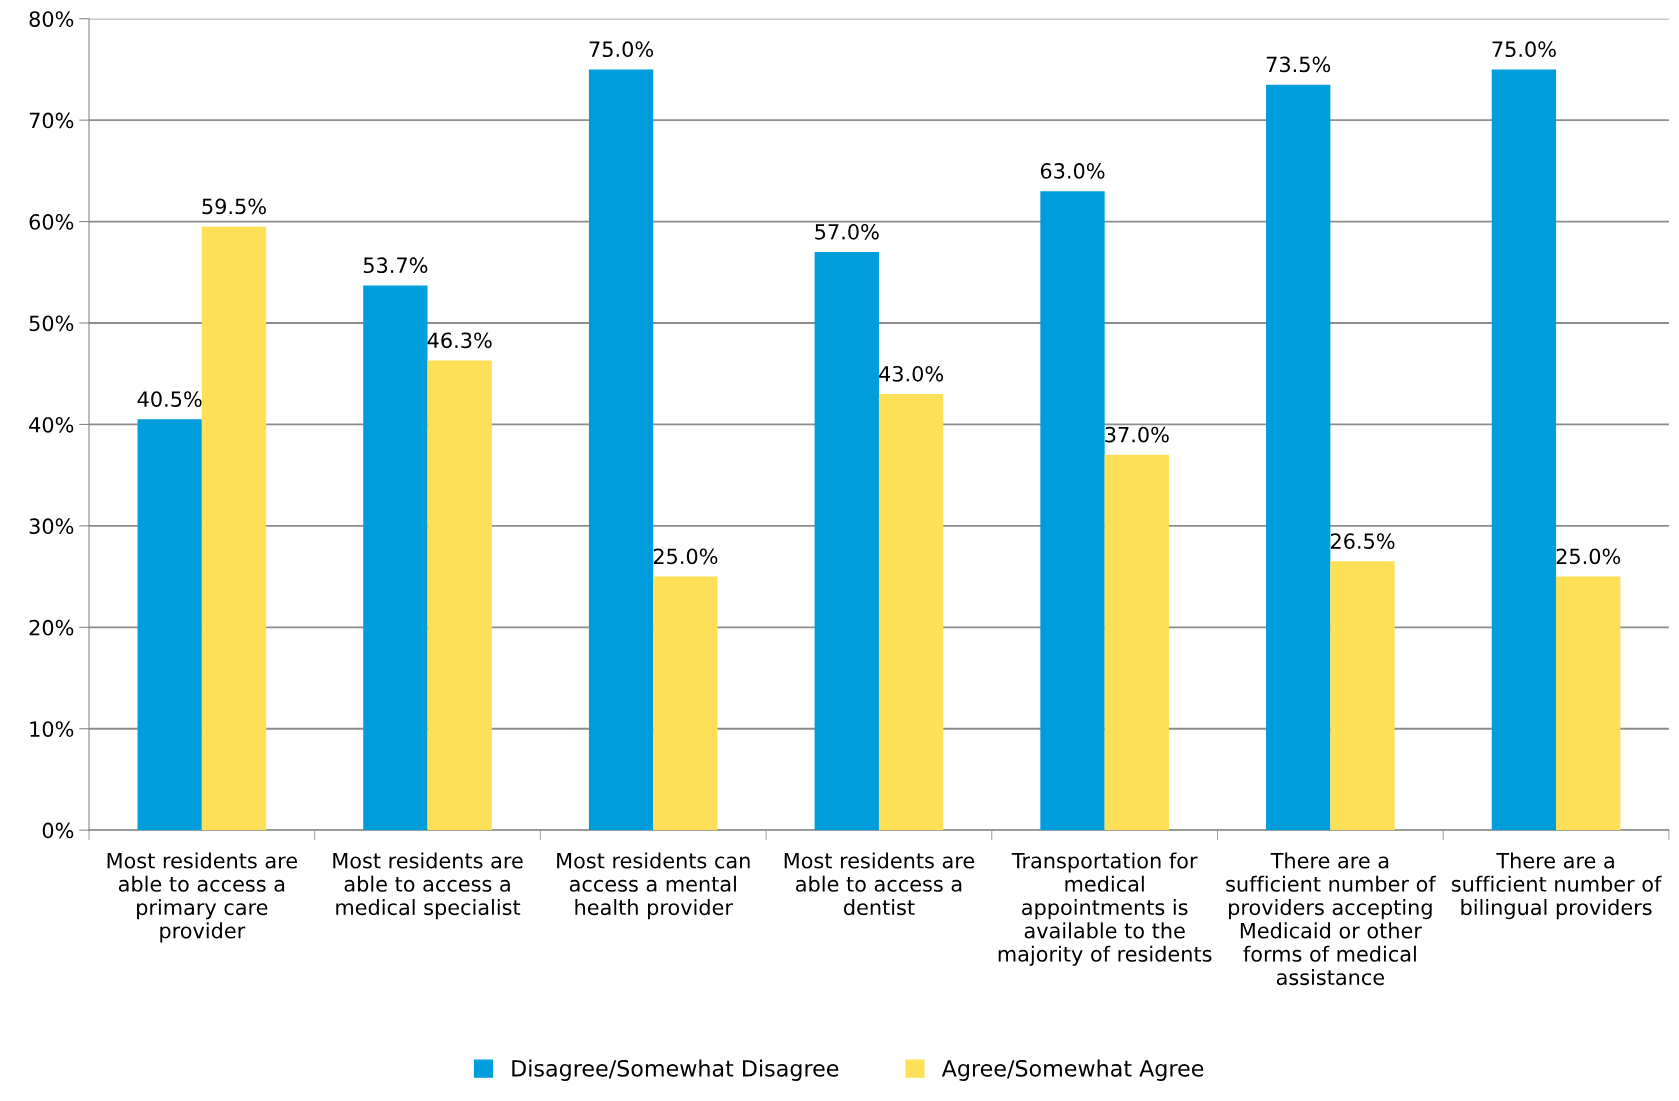 This screenshot has width=1679, height=1101. Describe the element at coordinates (653, 886) in the screenshot. I see `x-tick-label: Most residents can access a mental health provider` at that location.